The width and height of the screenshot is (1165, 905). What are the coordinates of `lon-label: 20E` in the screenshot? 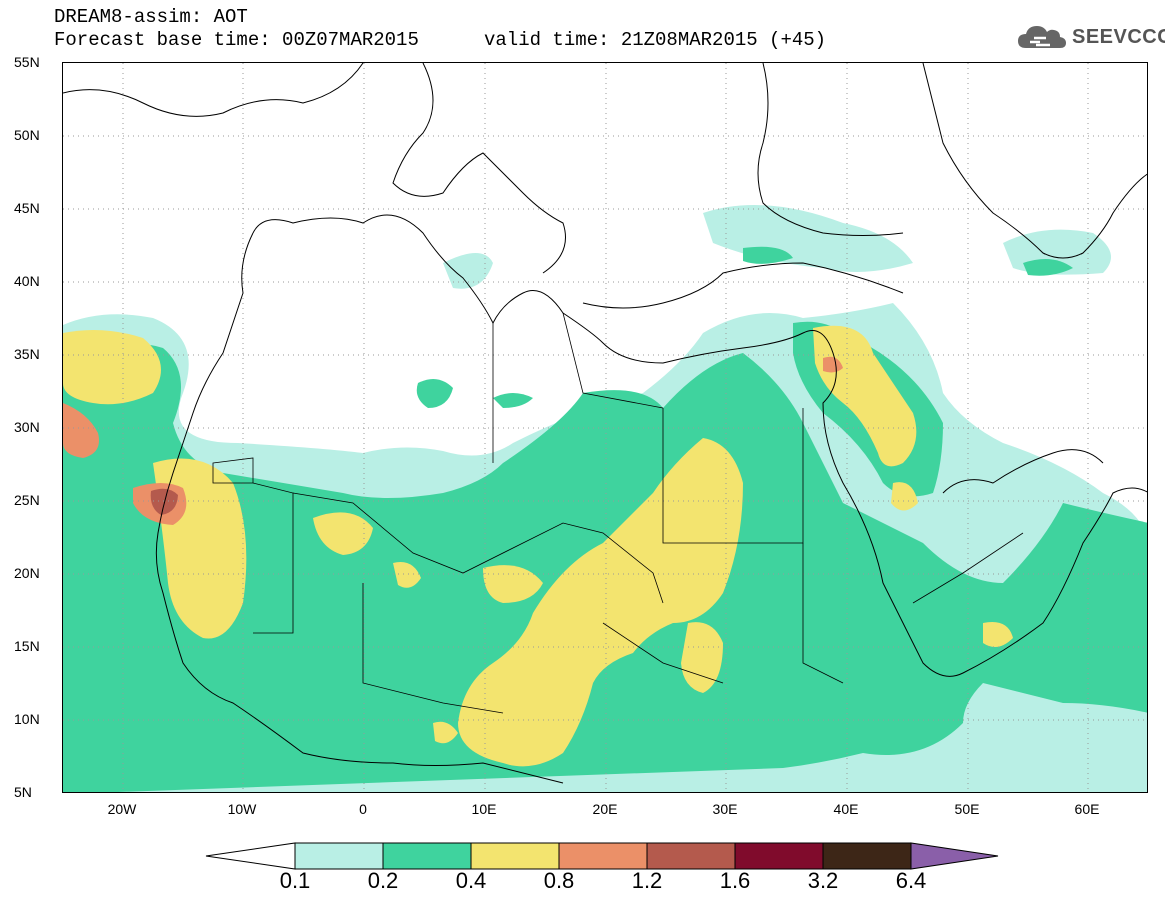 It's located at (605, 809).